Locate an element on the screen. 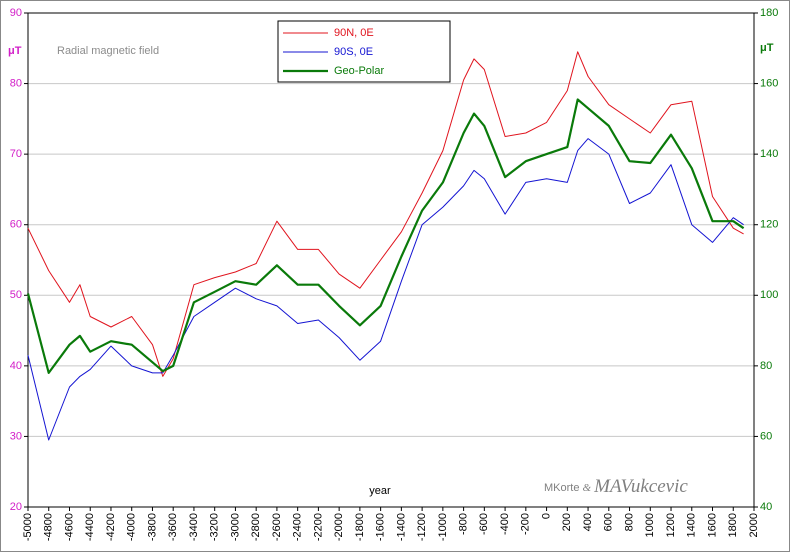 The height and width of the screenshot is (552, 790). x-tick-label: 2000 is located at coordinates (754, 525).